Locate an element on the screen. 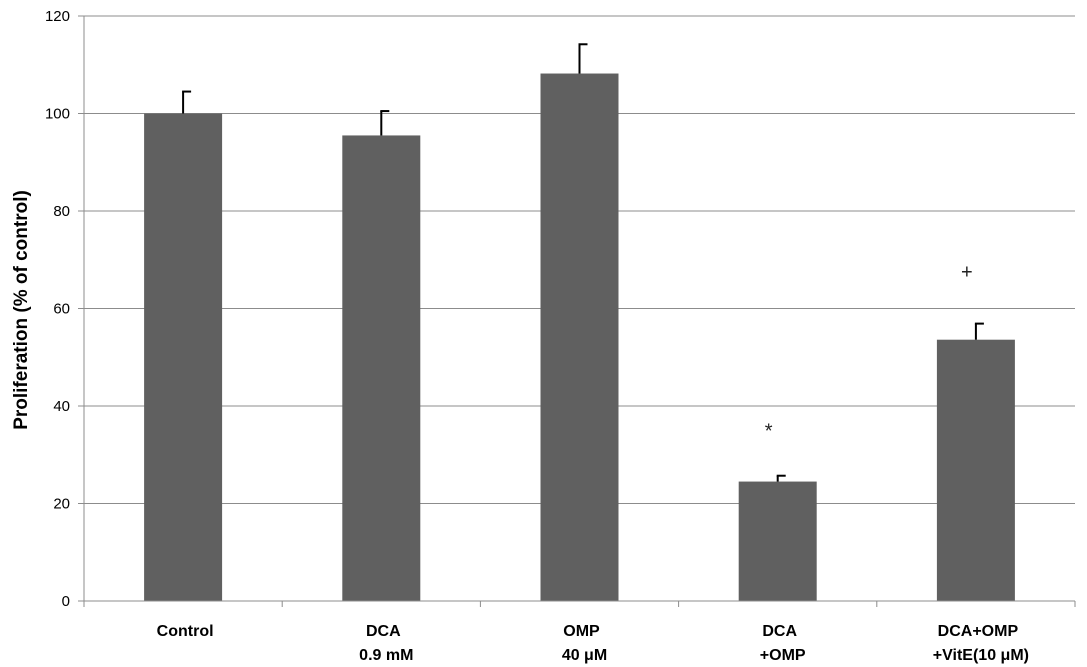  x-tick-label: 0.9 mM is located at coordinates (386, 655).